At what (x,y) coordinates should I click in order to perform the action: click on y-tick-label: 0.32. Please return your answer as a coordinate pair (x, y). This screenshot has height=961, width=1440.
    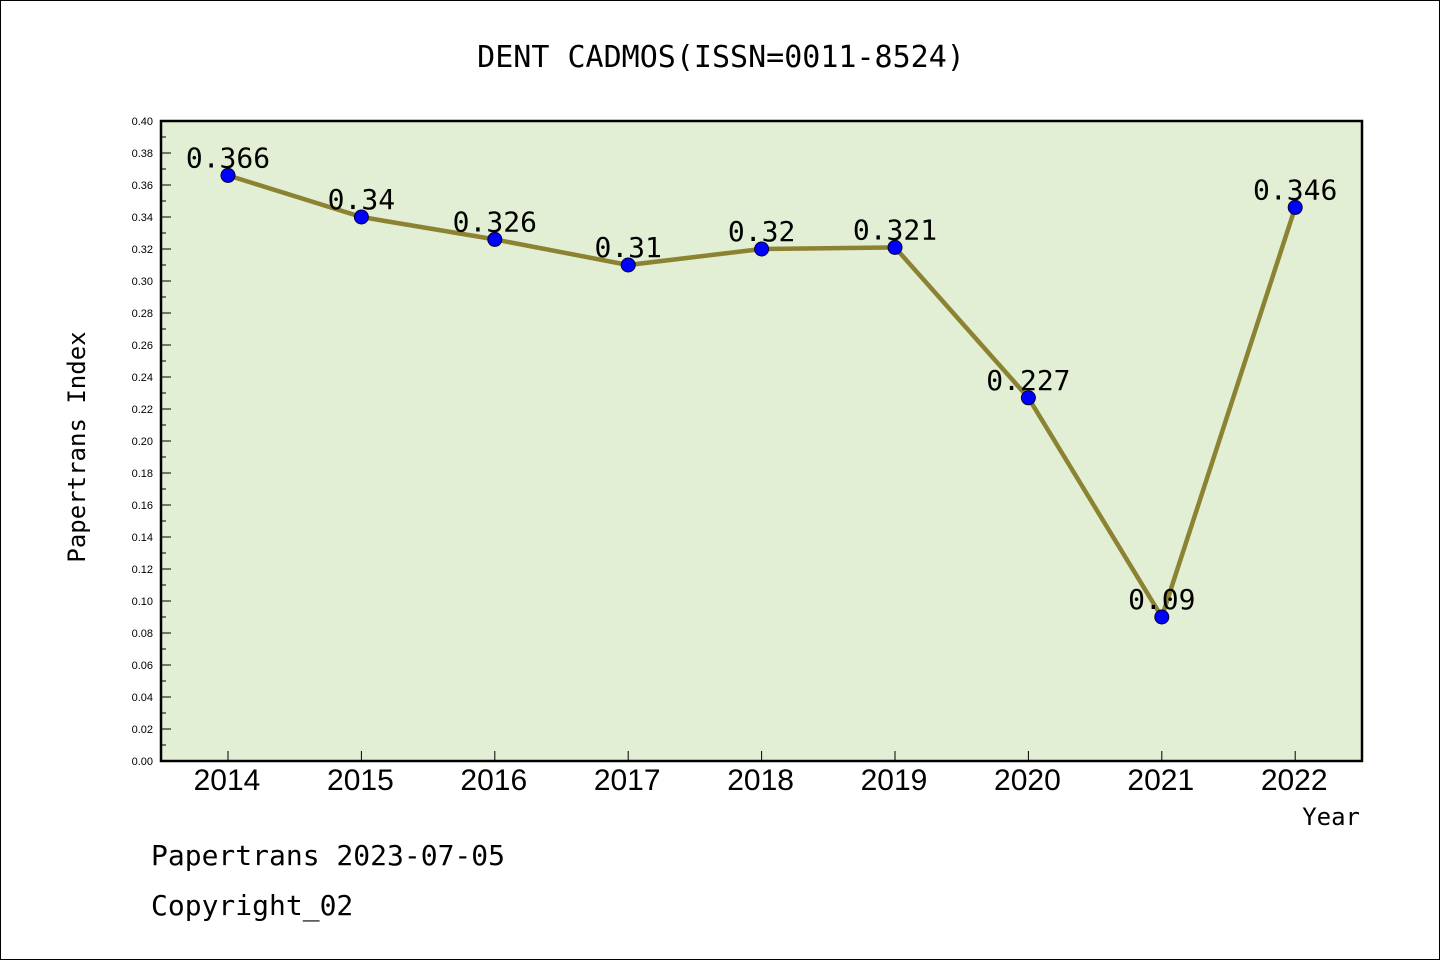
    Looking at the image, I should click on (142, 250).